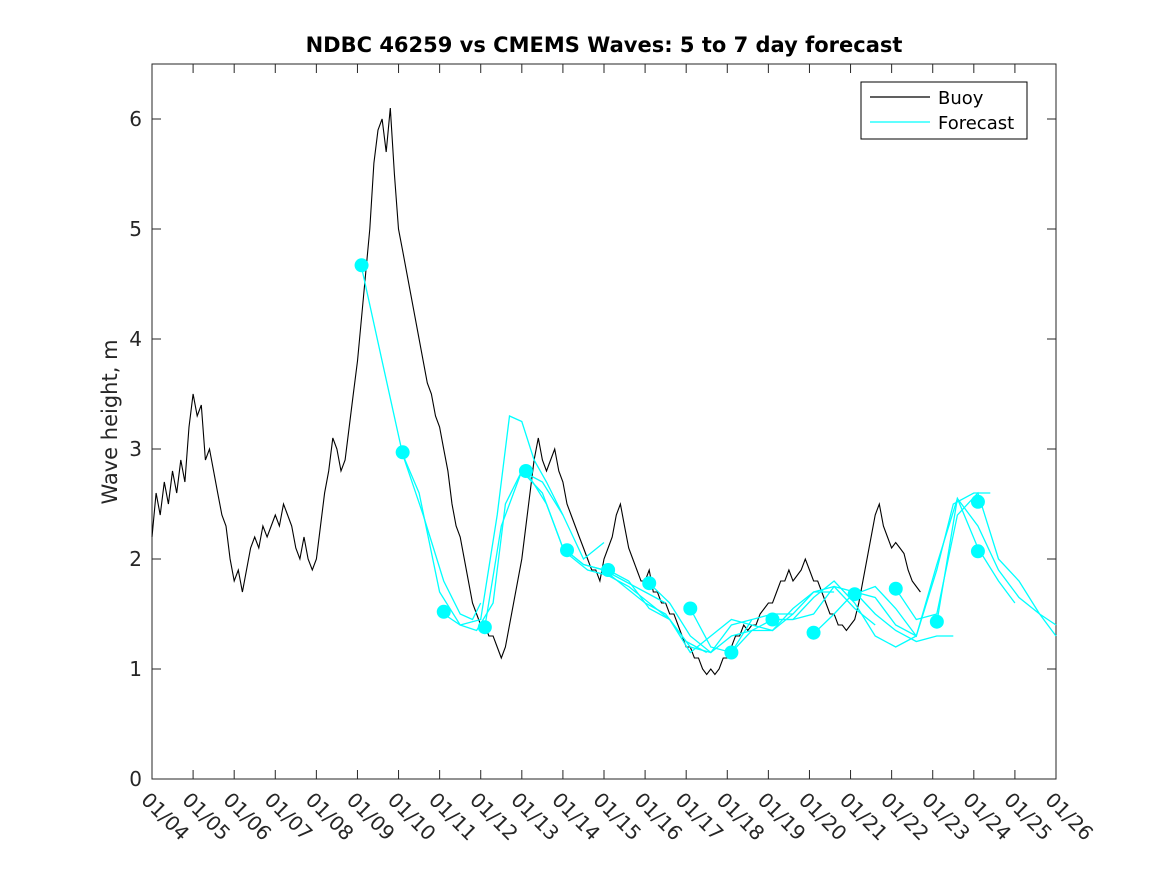  I want to click on legend-box, so click(944, 110).